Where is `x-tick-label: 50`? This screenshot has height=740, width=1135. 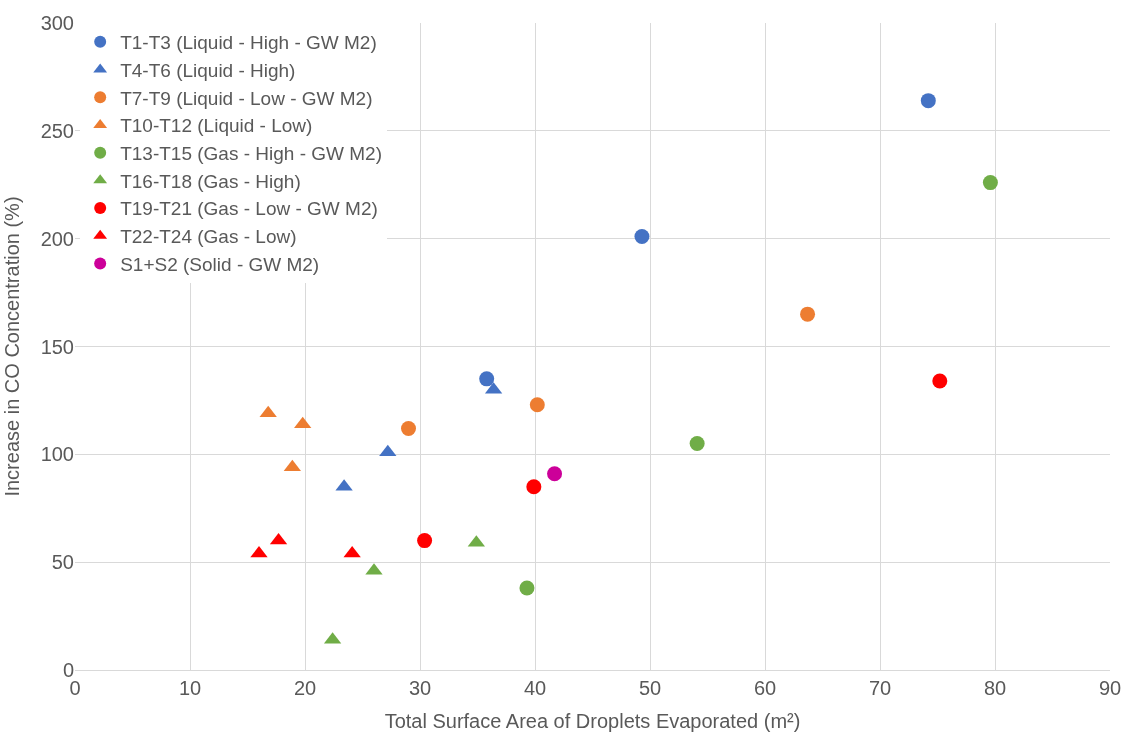 x-tick-label: 50 is located at coordinates (650, 688).